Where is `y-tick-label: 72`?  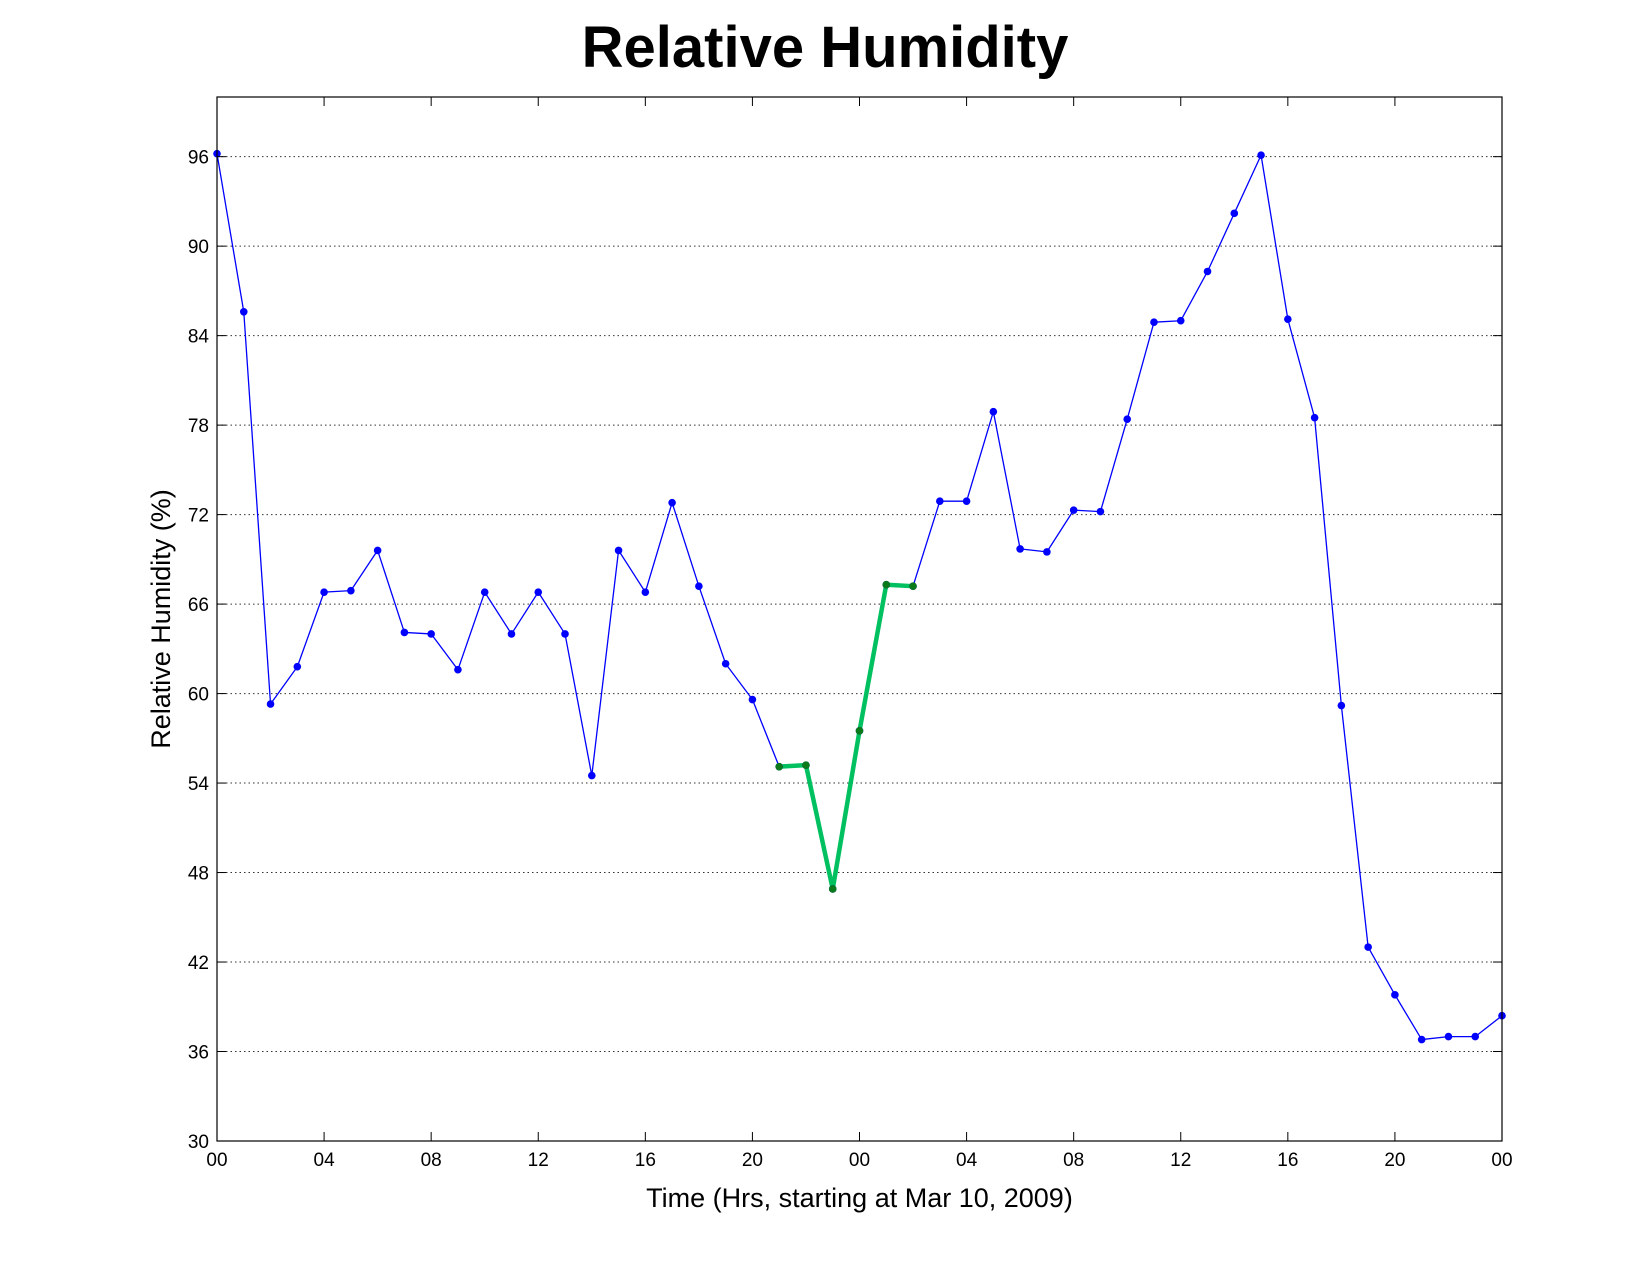 y-tick-label: 72 is located at coordinates (198, 516).